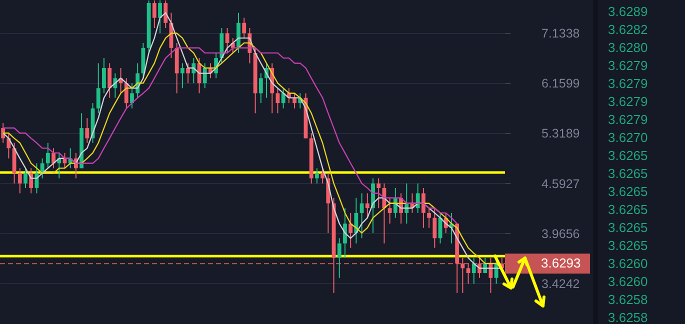 The width and height of the screenshot is (685, 324). Describe the element at coordinates (628, 48) in the screenshot. I see `text: 3.6280` at that location.